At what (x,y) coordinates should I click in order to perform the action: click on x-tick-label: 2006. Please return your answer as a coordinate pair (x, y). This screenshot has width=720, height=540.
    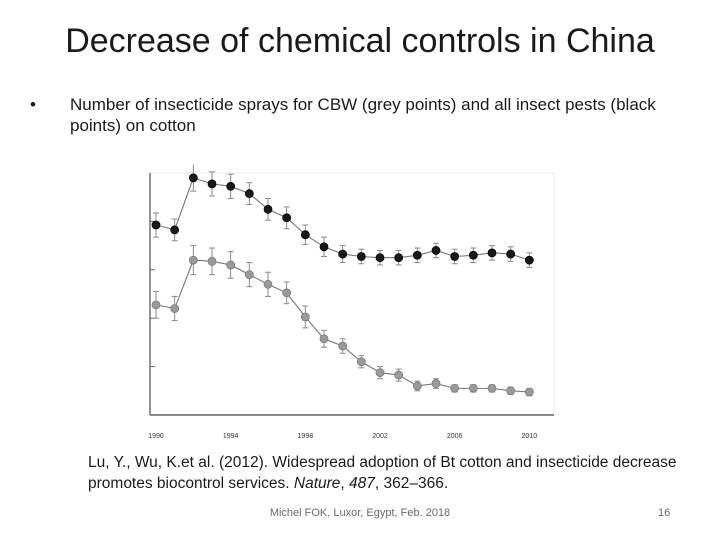
    Looking at the image, I should click on (455, 436).